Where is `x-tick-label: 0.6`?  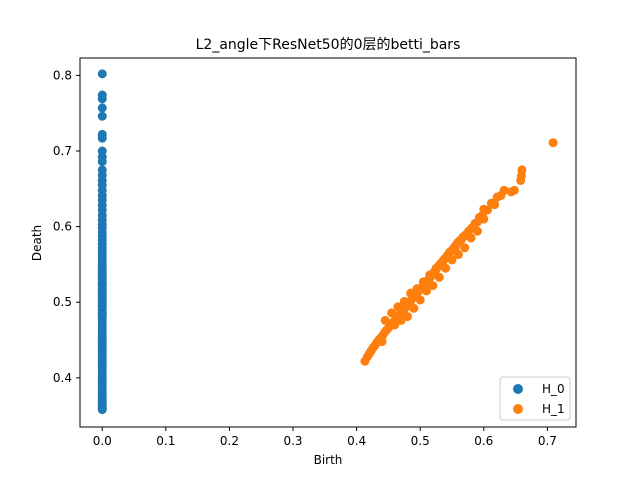 x-tick-label: 0.6 is located at coordinates (483, 441).